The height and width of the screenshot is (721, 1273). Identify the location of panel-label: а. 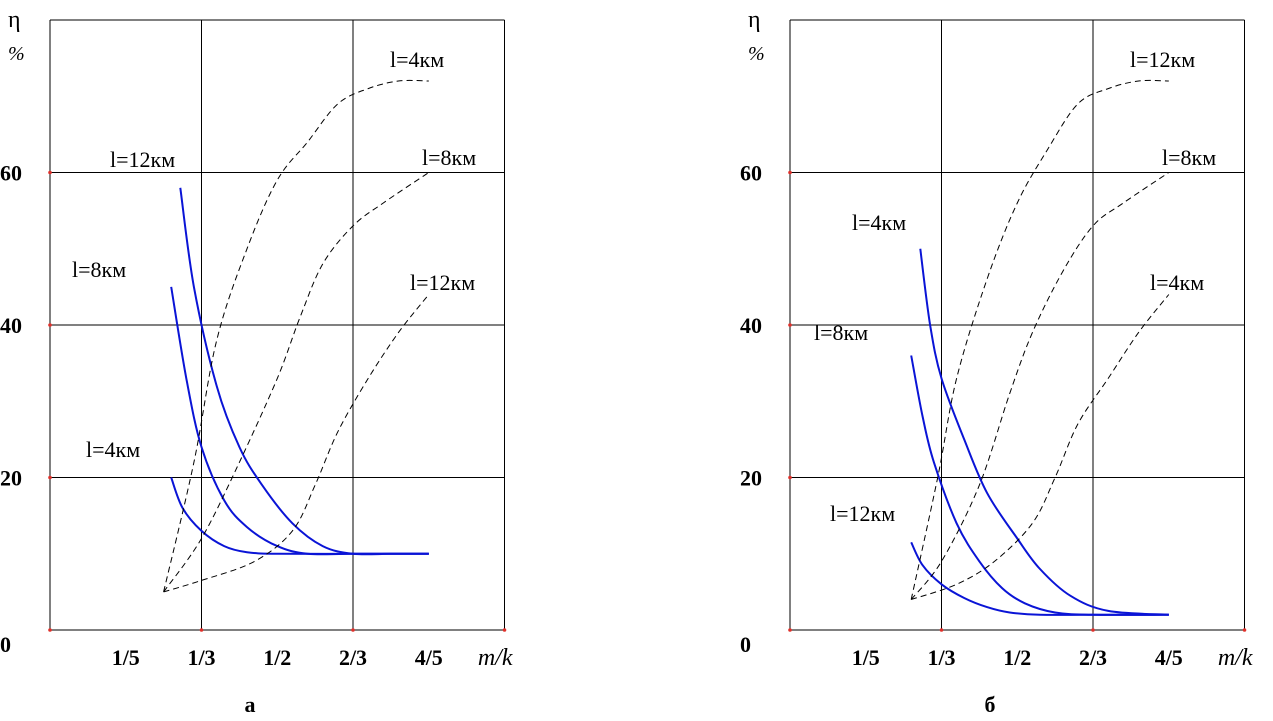
(250, 704).